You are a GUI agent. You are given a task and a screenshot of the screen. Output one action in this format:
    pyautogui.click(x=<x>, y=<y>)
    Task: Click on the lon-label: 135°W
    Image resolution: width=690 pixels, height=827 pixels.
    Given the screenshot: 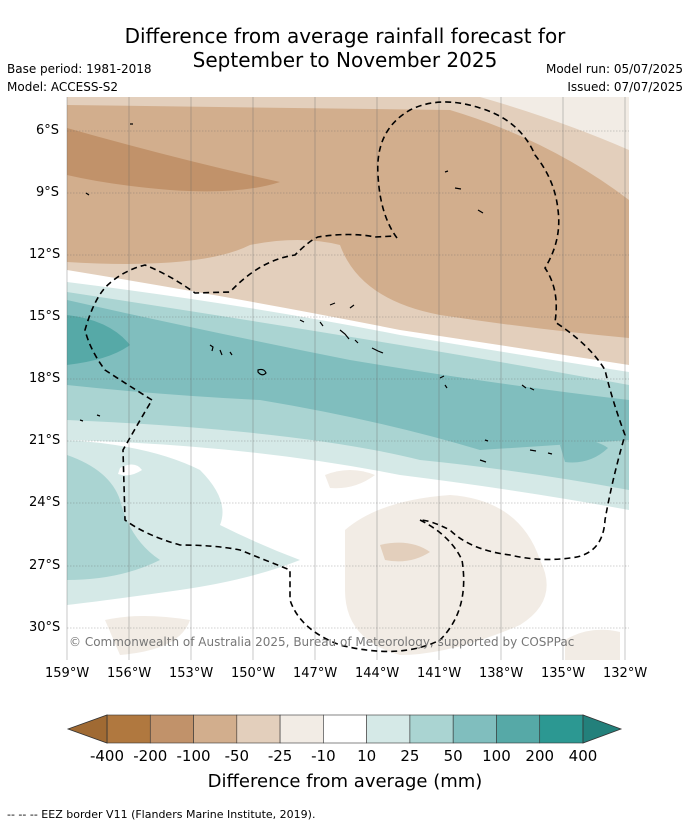 What is the action you would take?
    pyautogui.click(x=563, y=673)
    